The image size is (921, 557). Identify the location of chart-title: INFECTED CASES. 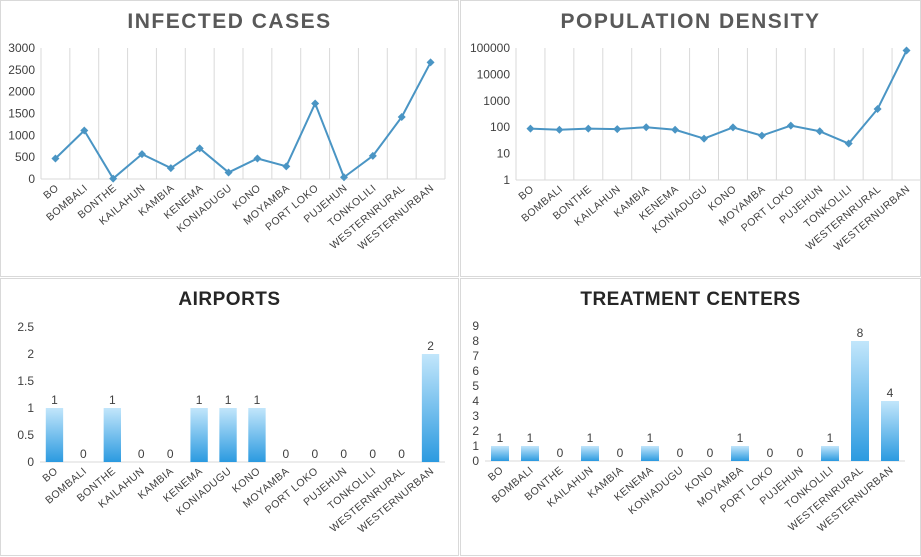
(229, 21).